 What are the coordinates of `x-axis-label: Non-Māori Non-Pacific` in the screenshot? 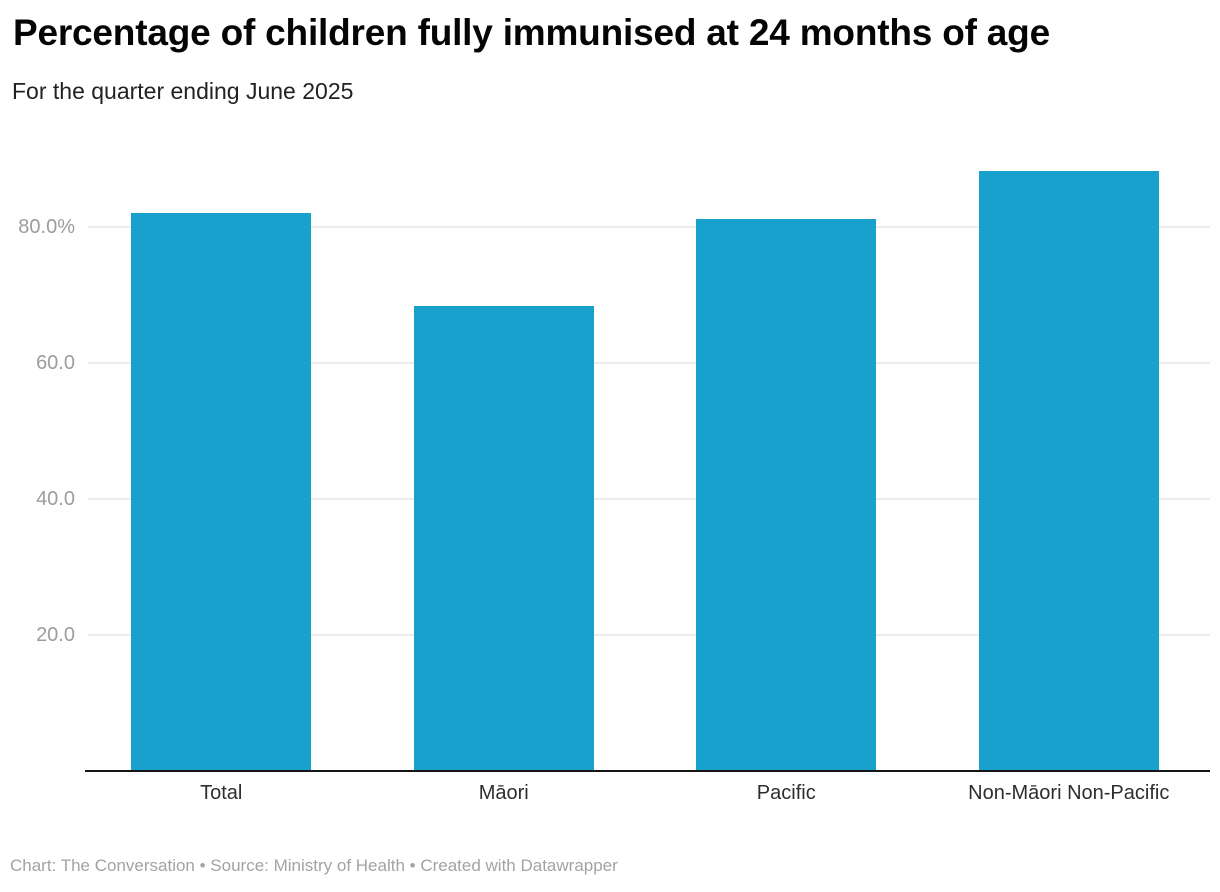 It's located at (1069, 793).